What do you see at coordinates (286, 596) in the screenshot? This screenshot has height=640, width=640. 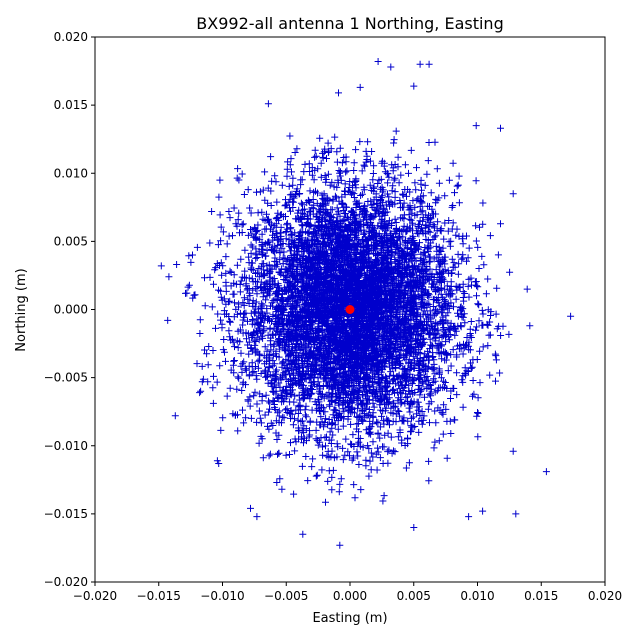 I see `x-tick-label: −0.005` at bounding box center [286, 596].